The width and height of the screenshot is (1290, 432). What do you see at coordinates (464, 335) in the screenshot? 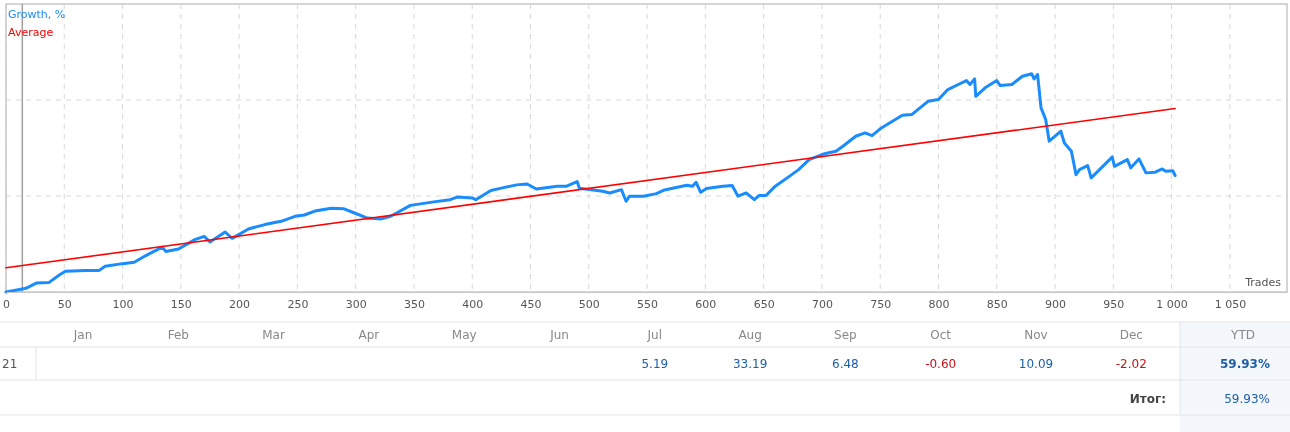
I see `text: May` at bounding box center [464, 335].